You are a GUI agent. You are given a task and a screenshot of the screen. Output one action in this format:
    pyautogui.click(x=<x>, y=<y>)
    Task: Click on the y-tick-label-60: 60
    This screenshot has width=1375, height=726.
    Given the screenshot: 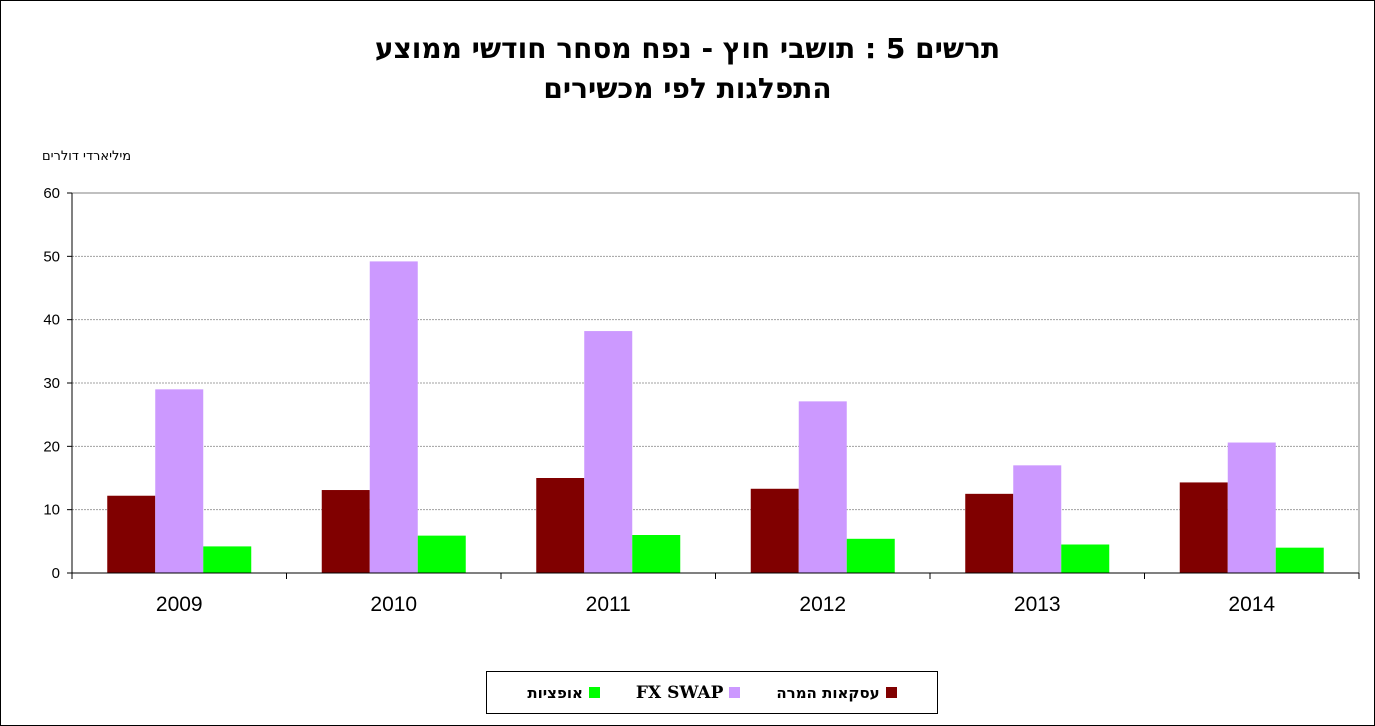 What is the action you would take?
    pyautogui.click(x=51, y=193)
    